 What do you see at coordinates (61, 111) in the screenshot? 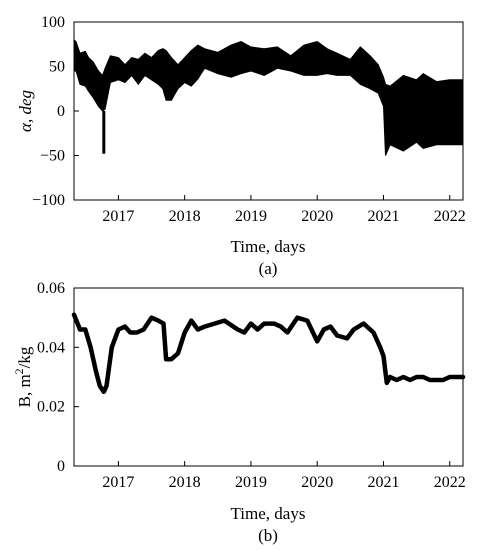
I see `panel-a-y-tick-label: 0` at bounding box center [61, 111].